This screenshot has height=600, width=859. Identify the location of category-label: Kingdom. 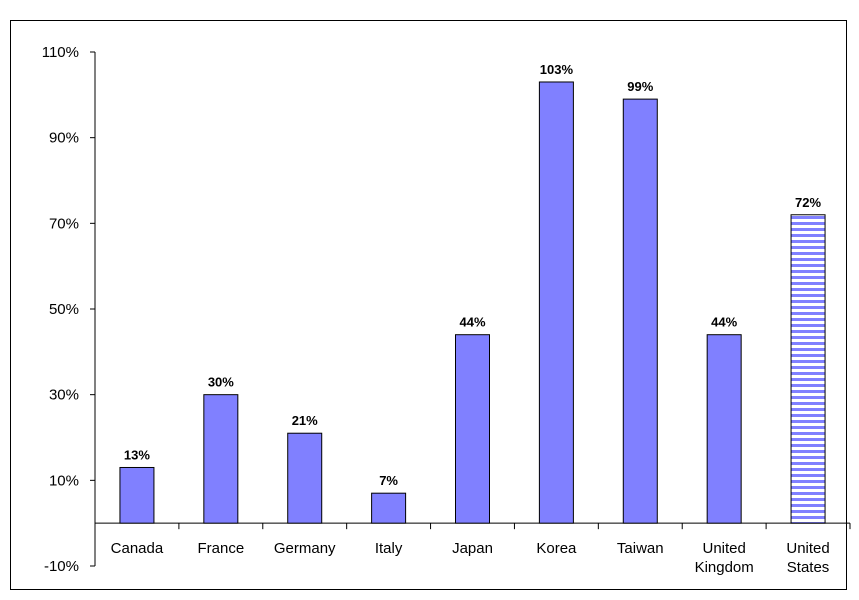
(724, 567).